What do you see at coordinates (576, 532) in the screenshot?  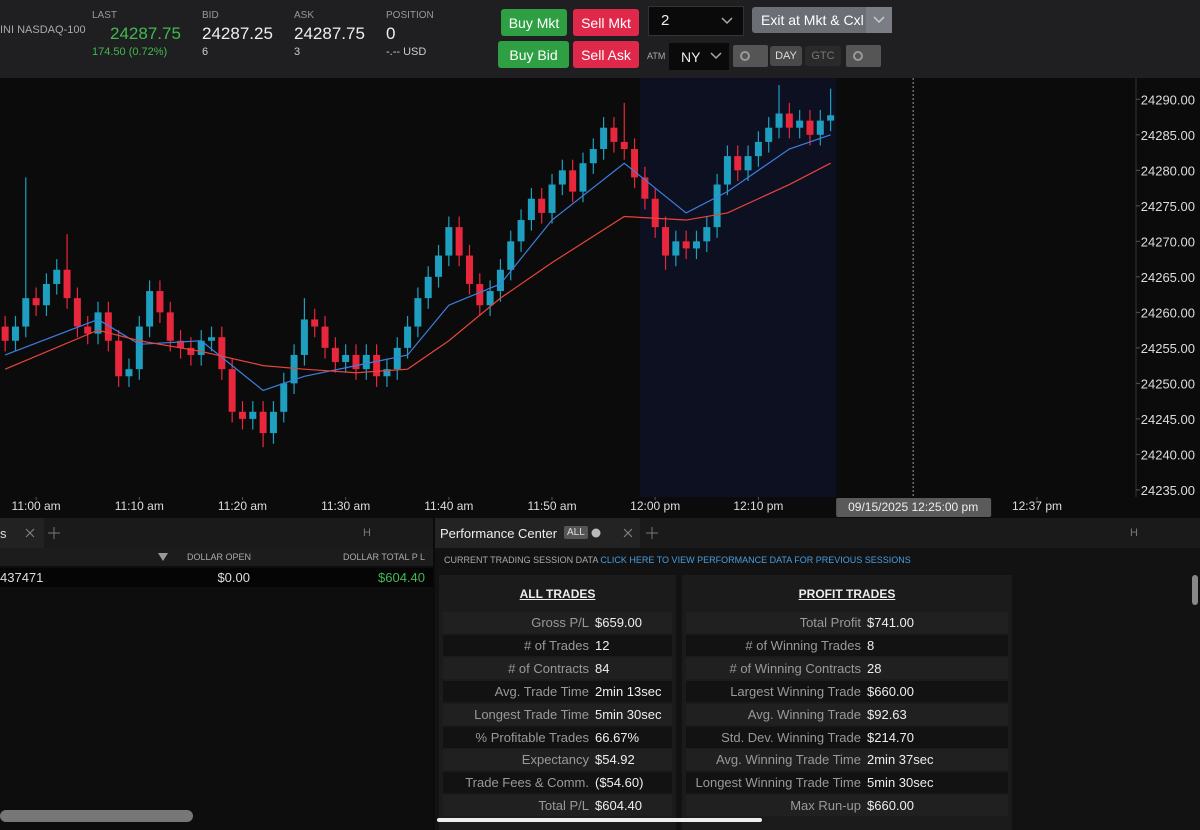 I see `filter-badge: ALL` at bounding box center [576, 532].